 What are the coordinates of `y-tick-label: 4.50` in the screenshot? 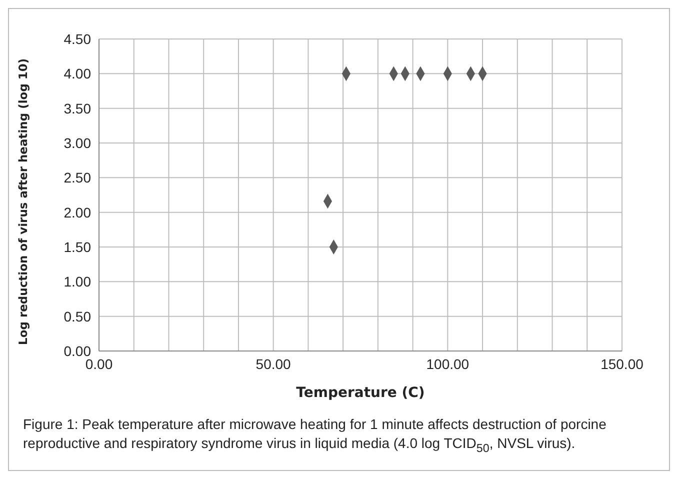 It's located at (78, 38).